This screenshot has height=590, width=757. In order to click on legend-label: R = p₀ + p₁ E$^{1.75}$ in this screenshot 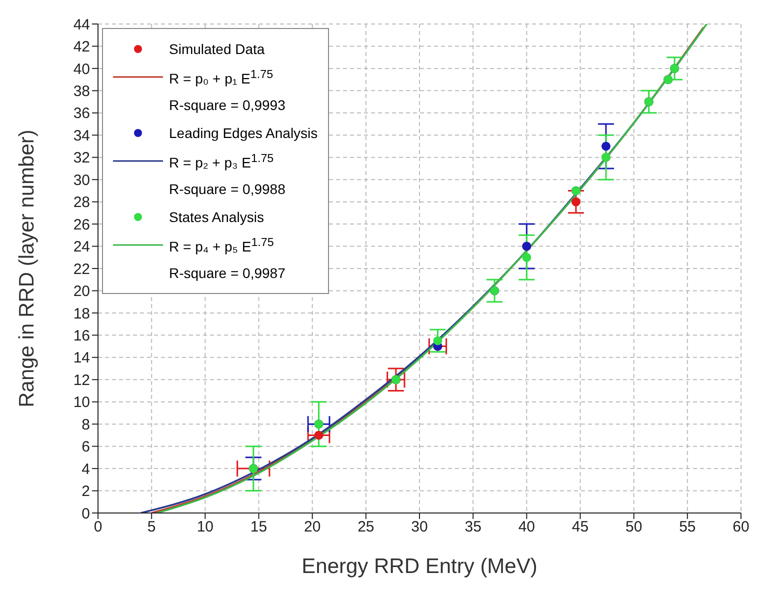, I will do `click(221, 77)`.